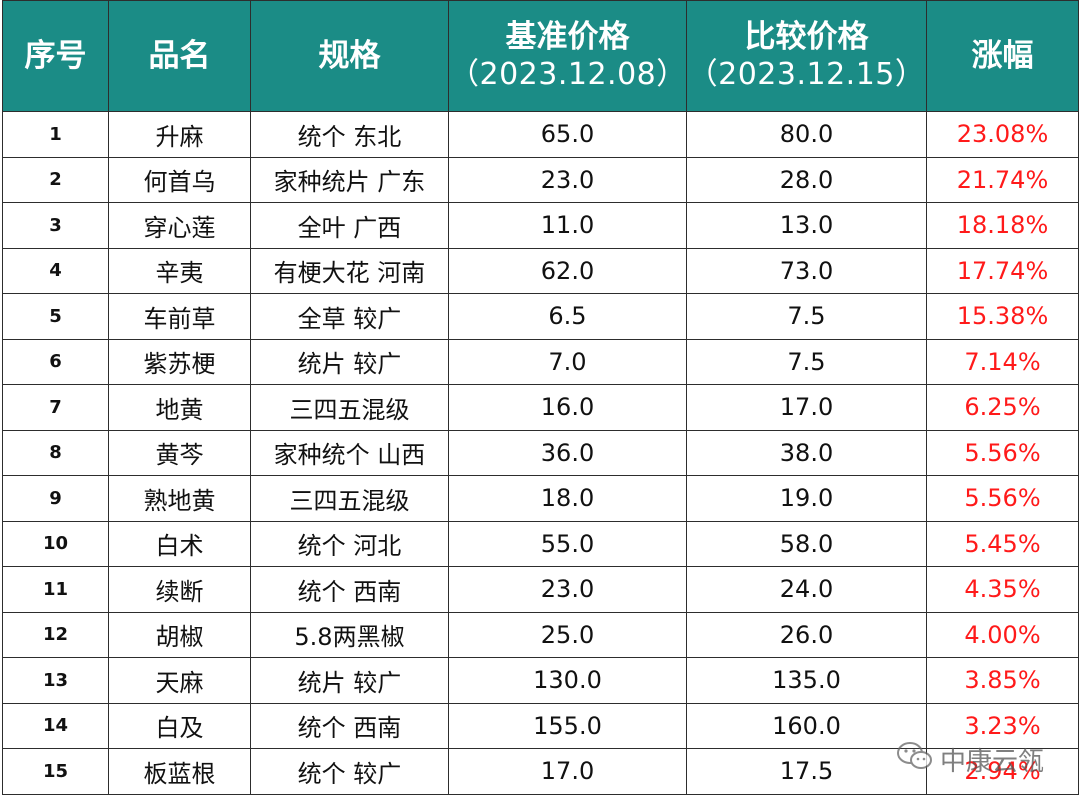 This screenshot has height=808, width=1080. Describe the element at coordinates (567, 634) in the screenshot. I see `row-base-price: 25.0` at that location.